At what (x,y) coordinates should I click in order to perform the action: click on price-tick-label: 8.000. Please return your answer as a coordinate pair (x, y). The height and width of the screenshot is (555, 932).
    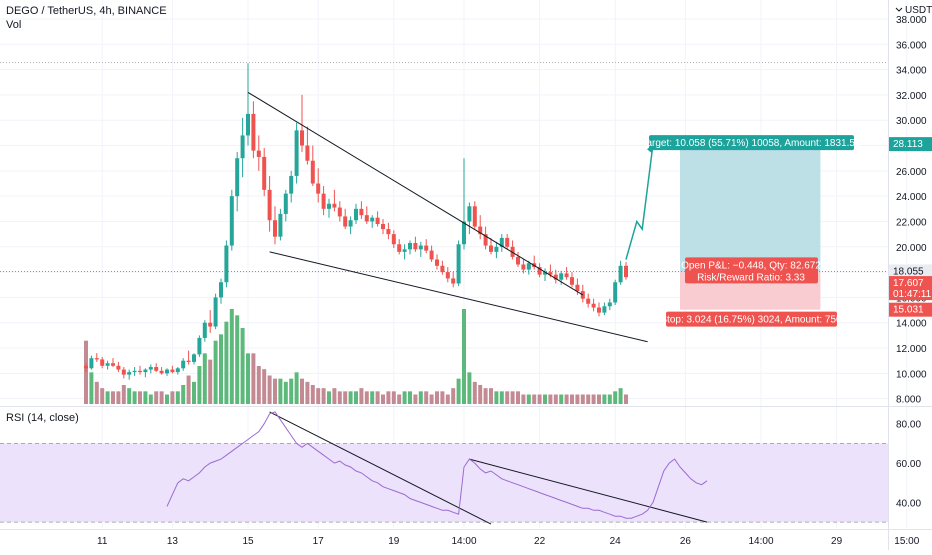
    Looking at the image, I should click on (908, 400).